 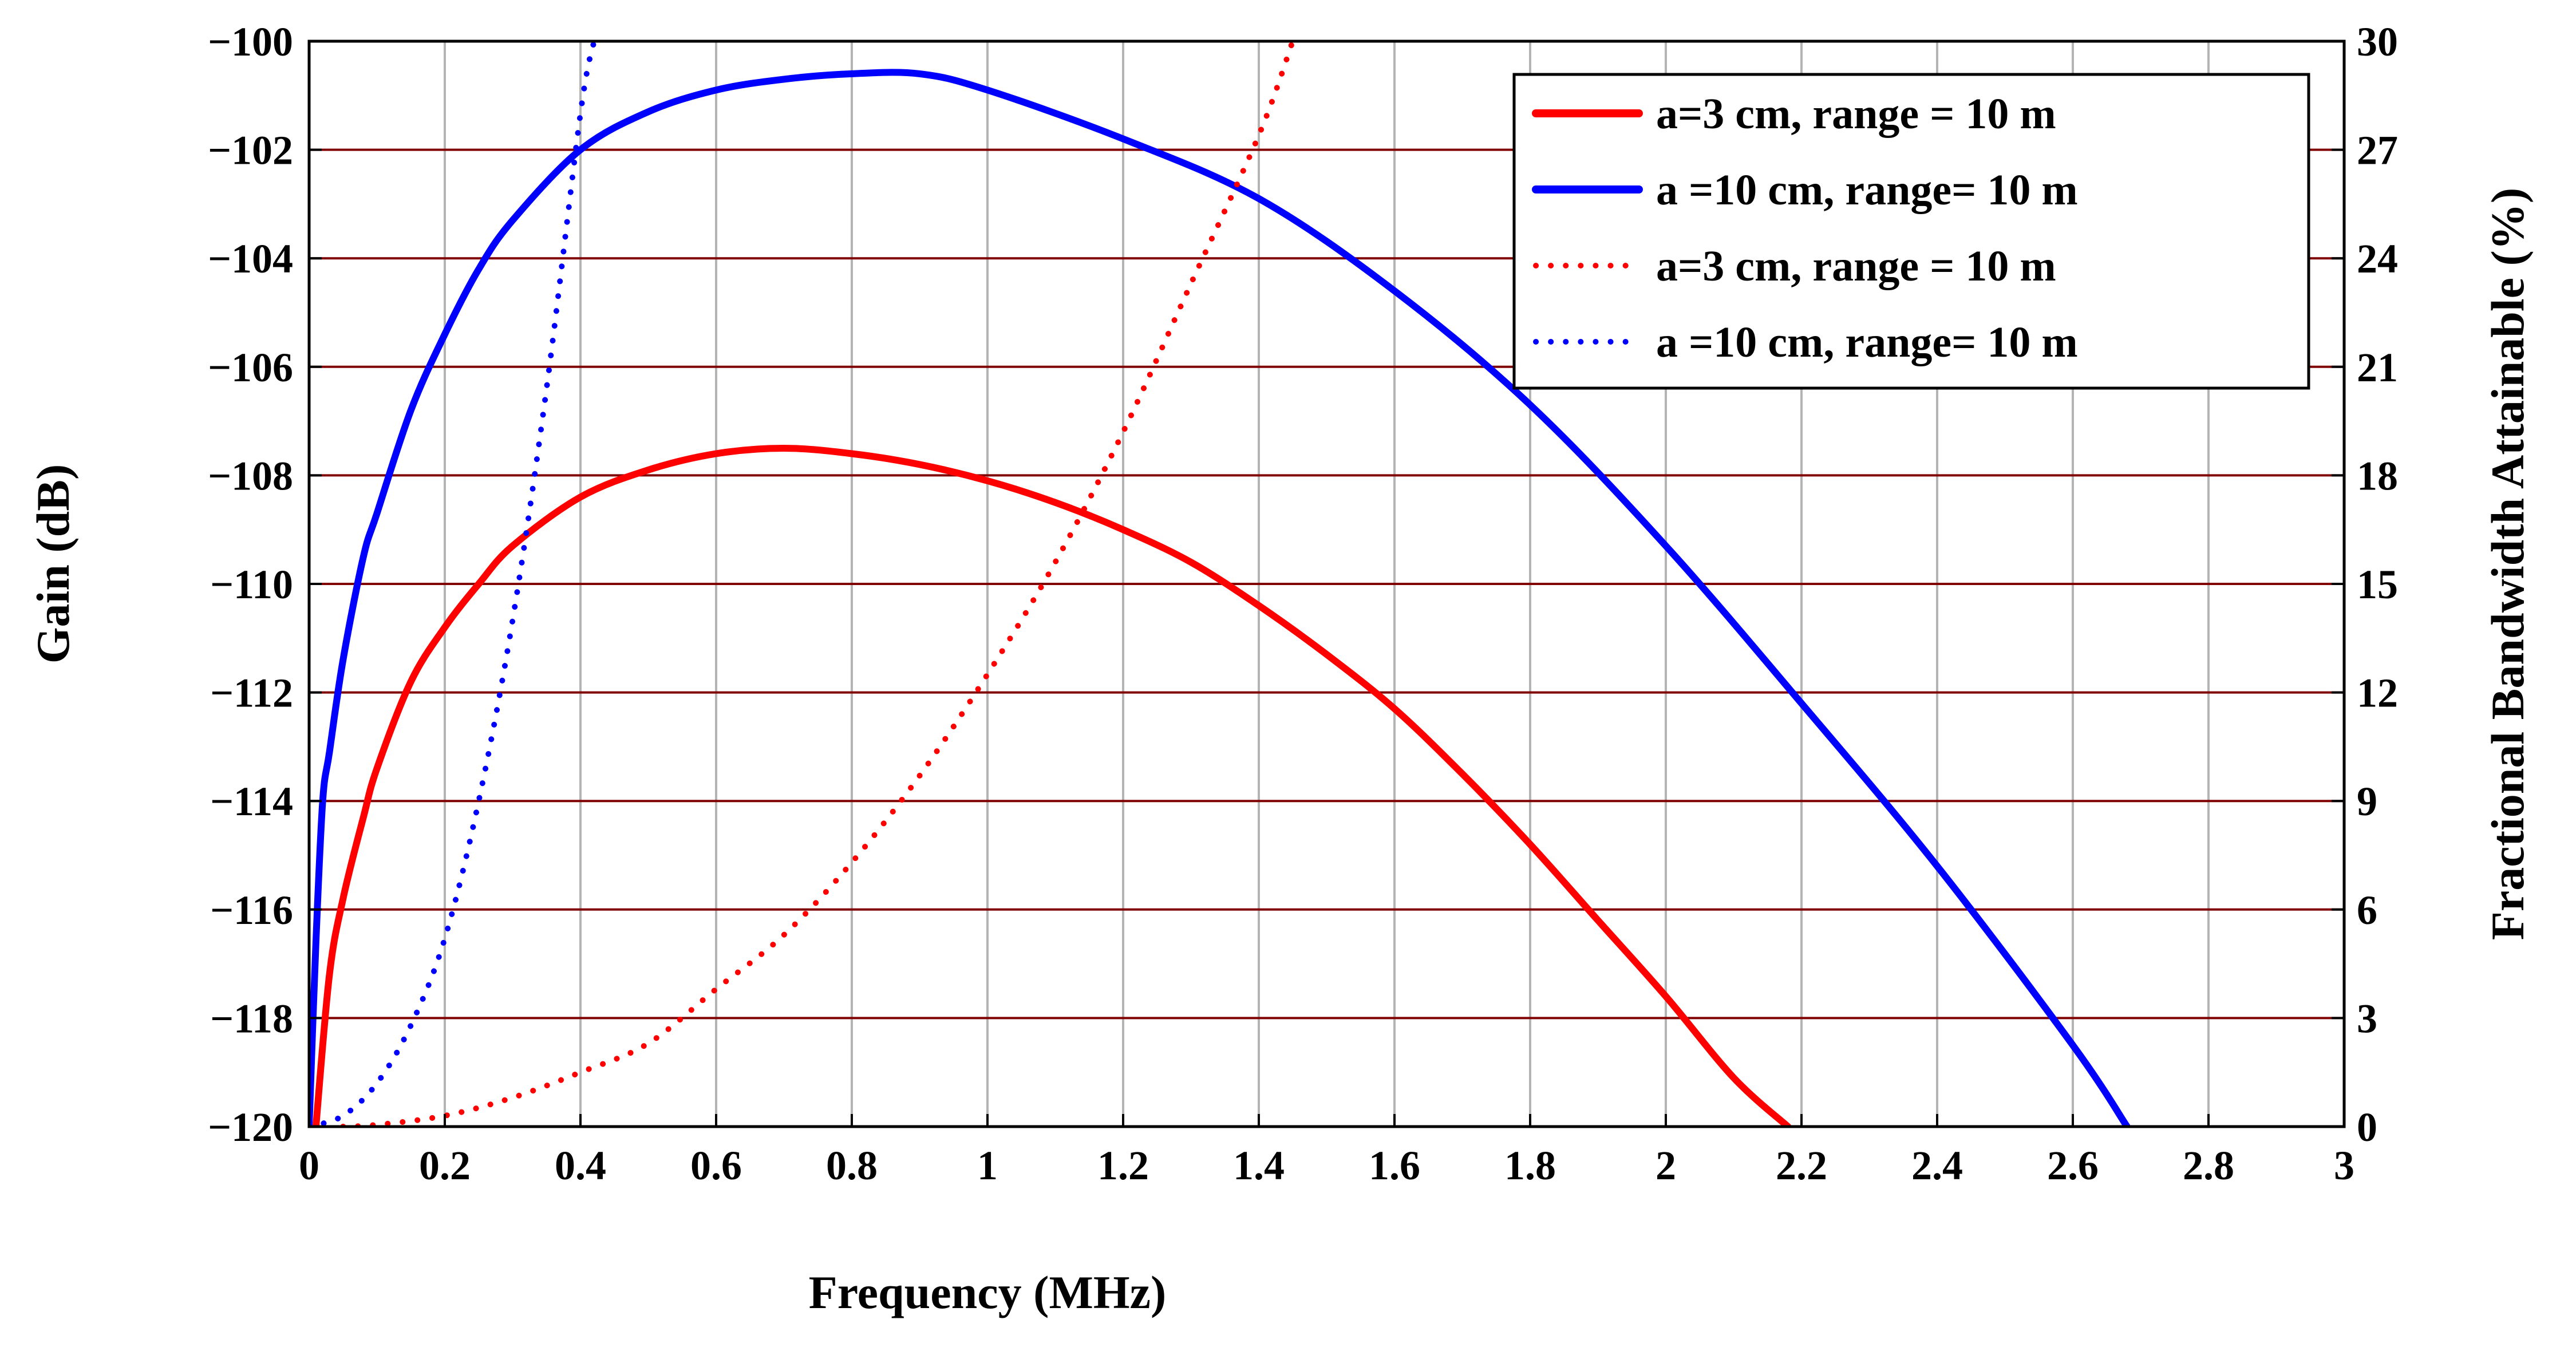 I want to click on y-tick-label: −104, so click(x=250, y=259).